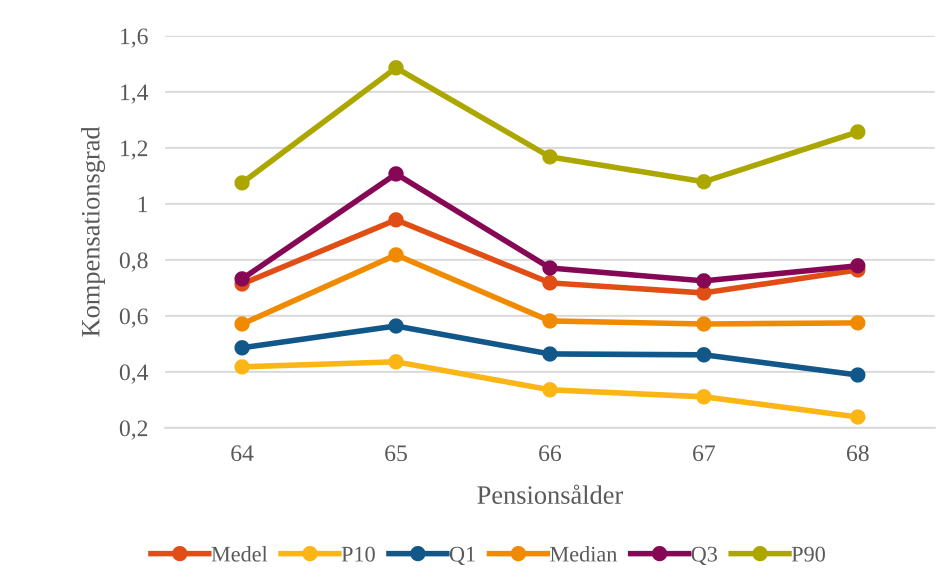 This screenshot has width=949, height=579. What do you see at coordinates (704, 453) in the screenshot?
I see `x-tick-label: 67` at bounding box center [704, 453].